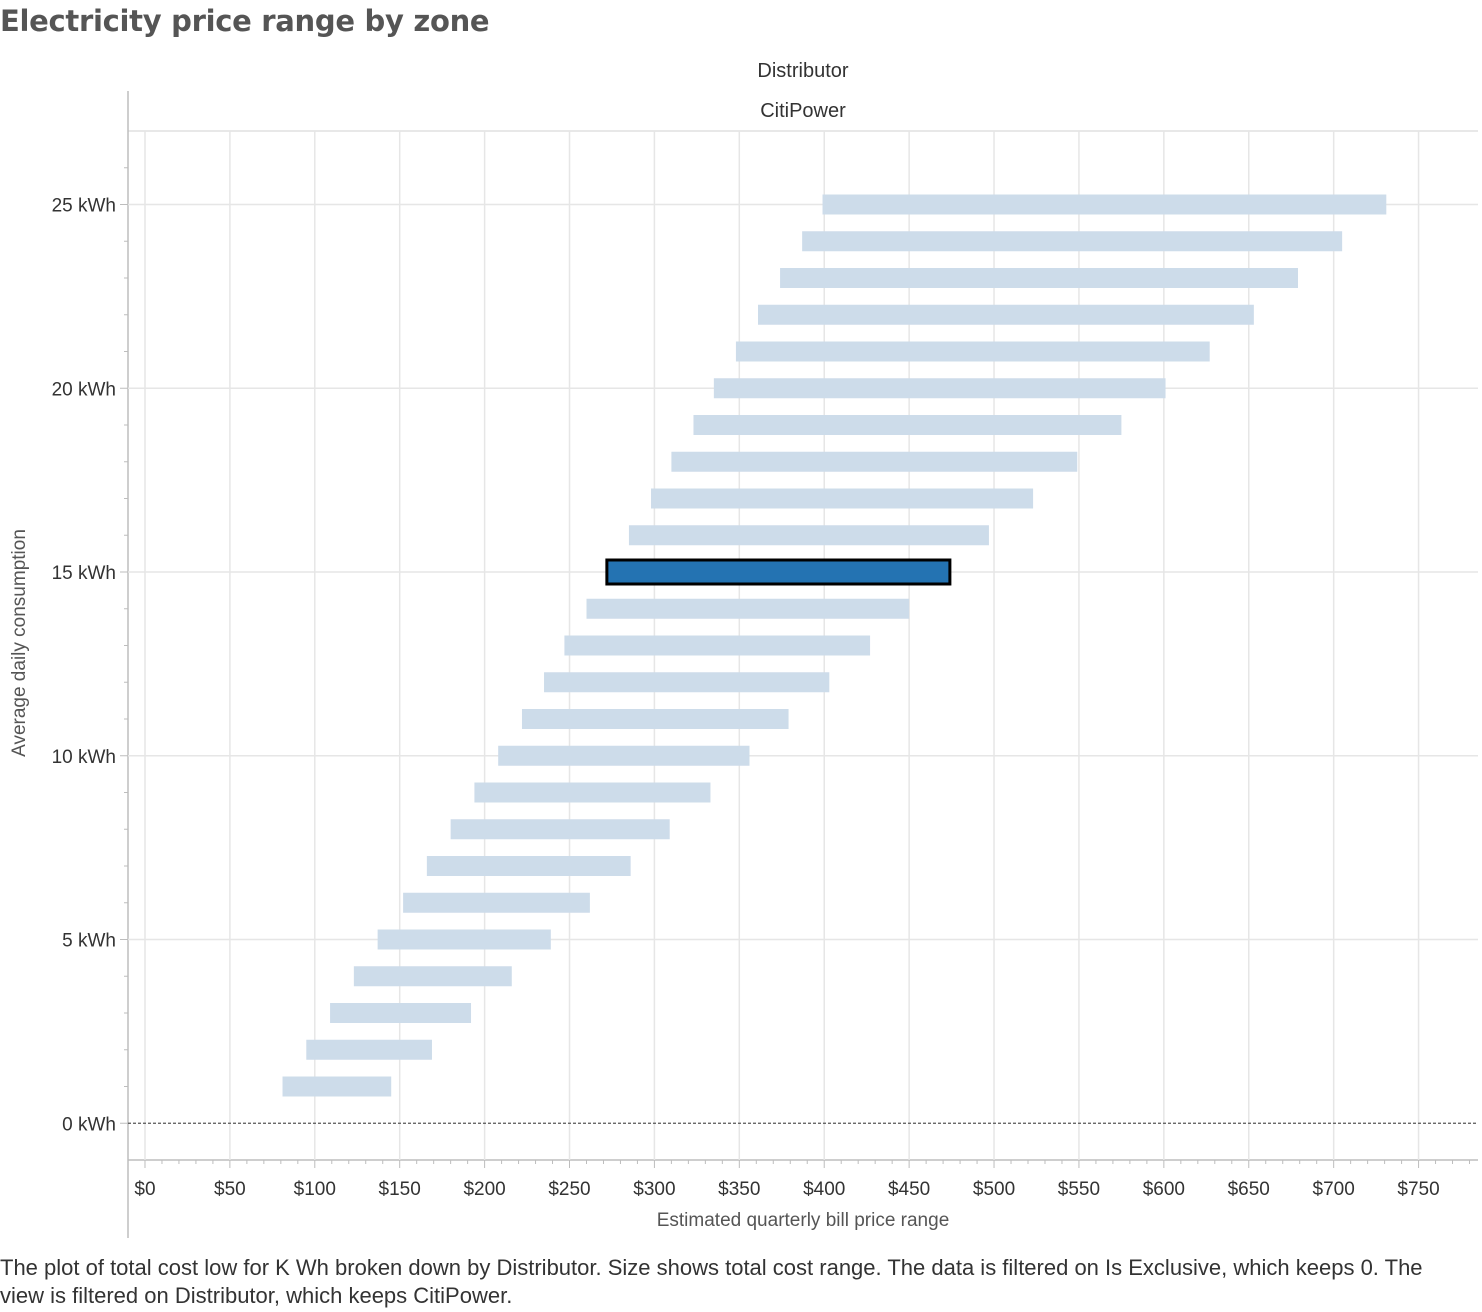 Image resolution: width=1482 pixels, height=1312 pixels. What do you see at coordinates (994, 1189) in the screenshot?
I see `x-tick-label: $500` at bounding box center [994, 1189].